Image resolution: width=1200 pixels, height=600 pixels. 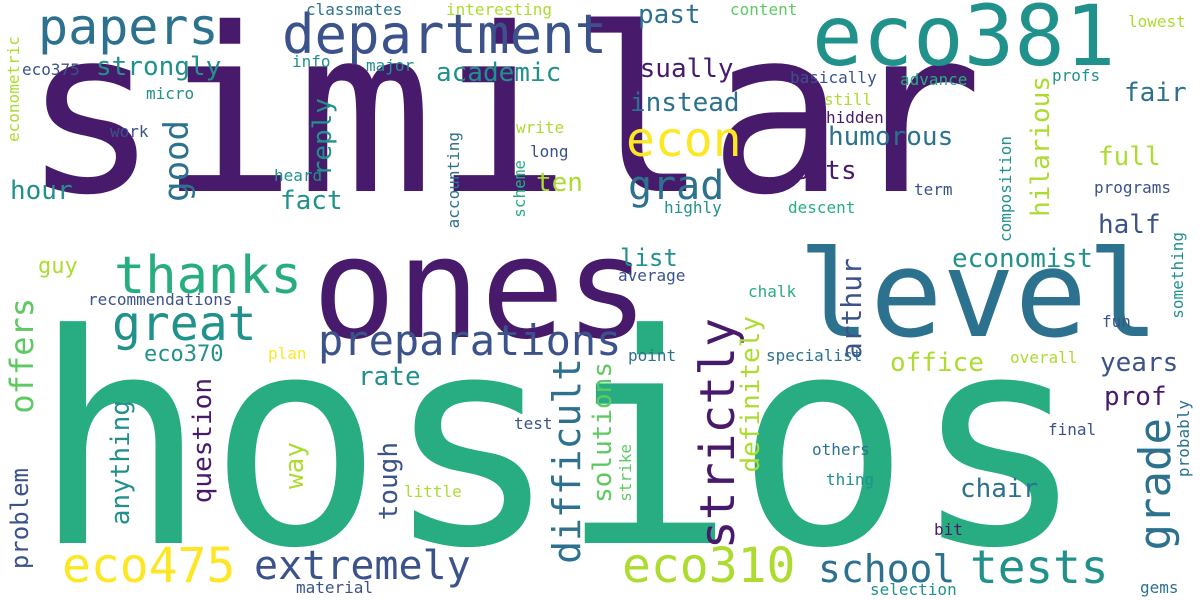 I want to click on word-chair: chair, so click(x=999, y=489).